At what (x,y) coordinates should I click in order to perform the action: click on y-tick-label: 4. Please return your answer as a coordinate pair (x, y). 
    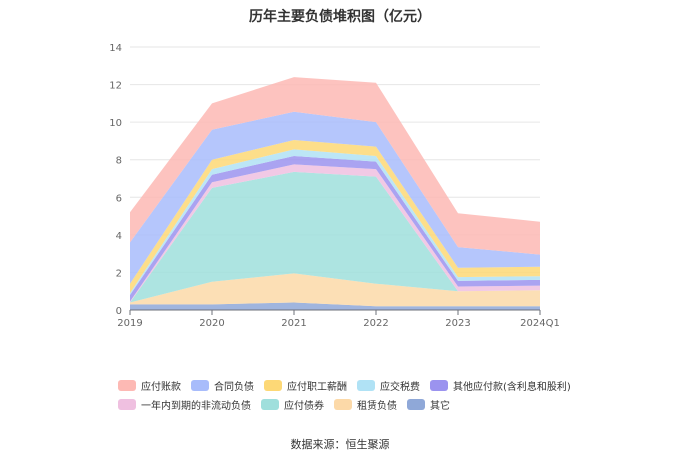
    Looking at the image, I should click on (119, 236).